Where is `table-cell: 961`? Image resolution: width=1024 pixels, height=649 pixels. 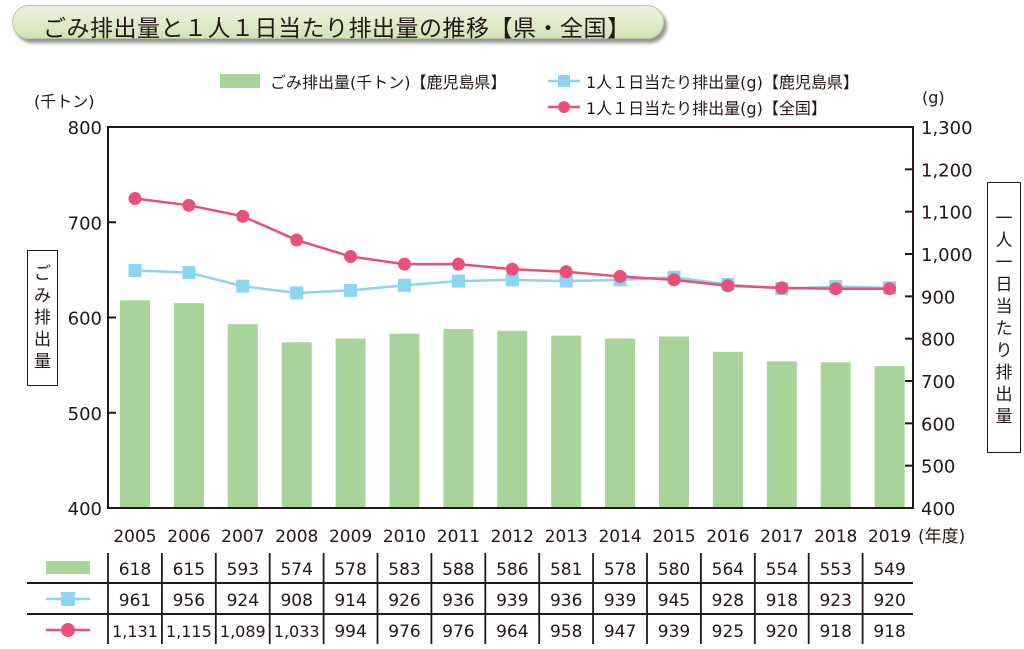
table-cell: 961 is located at coordinates (135, 601).